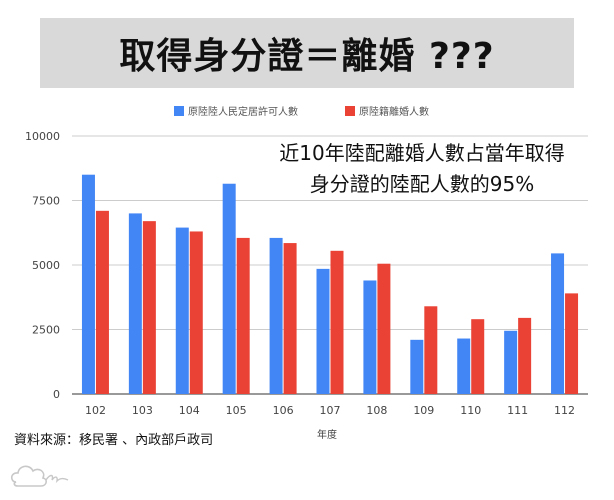 The image size is (614, 500). What do you see at coordinates (189, 410) in the screenshot?
I see `x-tick-label: 104` at bounding box center [189, 410].